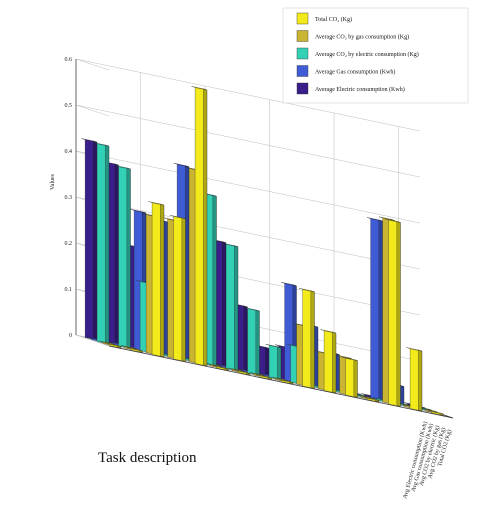  I want to click on legend-entry: Average CO₂ by electric consumption (Kg), so click(367, 54).